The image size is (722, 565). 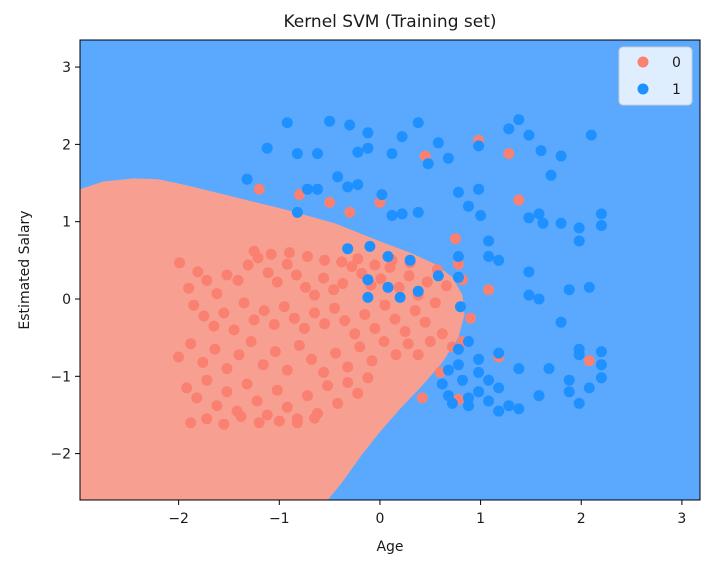 What do you see at coordinates (25, 269) in the screenshot?
I see `y-axis-label: Estimated Salary` at bounding box center [25, 269].